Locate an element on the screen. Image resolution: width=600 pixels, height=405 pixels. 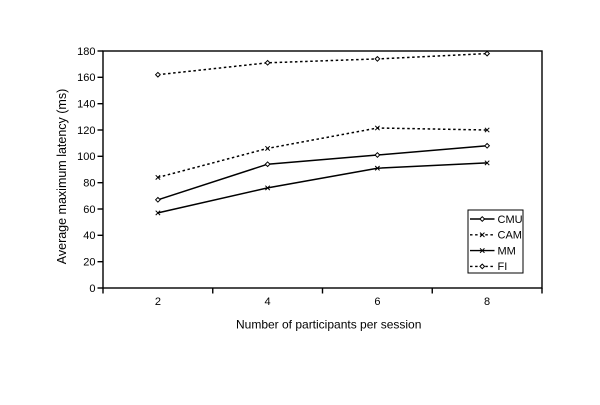
svg-text: 0 is located at coordinates (92, 289).